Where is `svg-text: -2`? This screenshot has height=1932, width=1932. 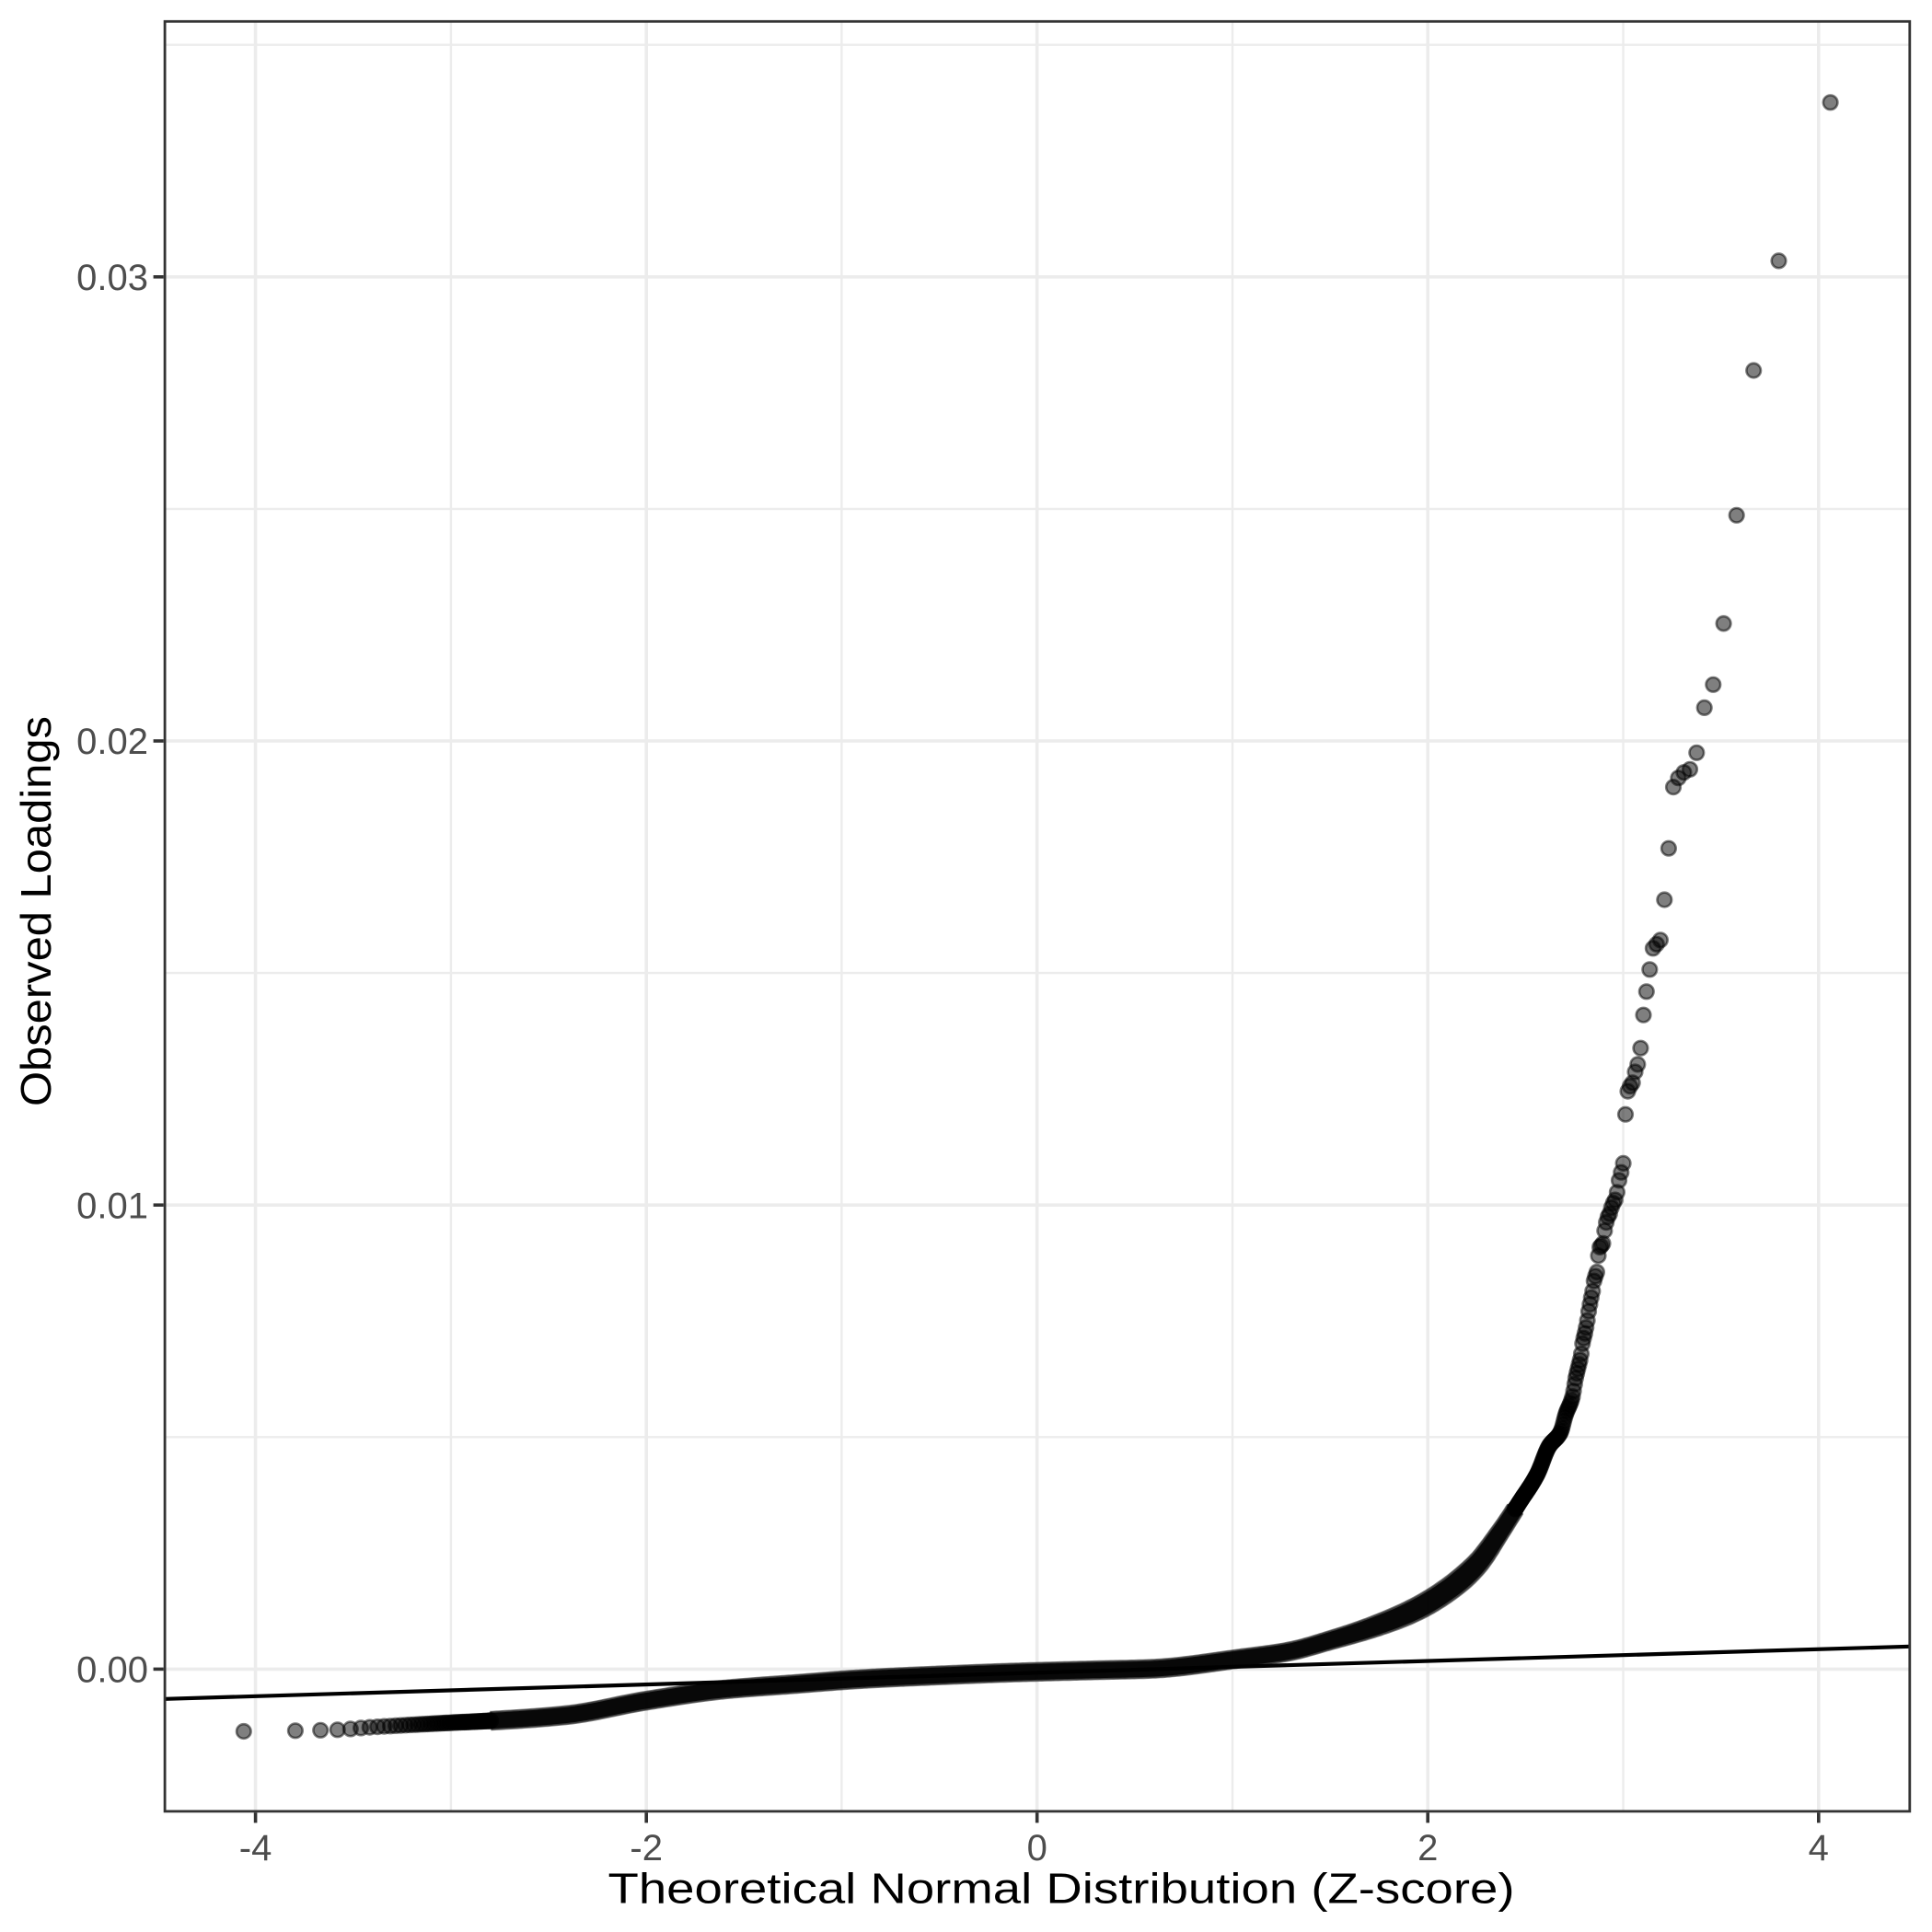
svg-text: -2 is located at coordinates (647, 1848).